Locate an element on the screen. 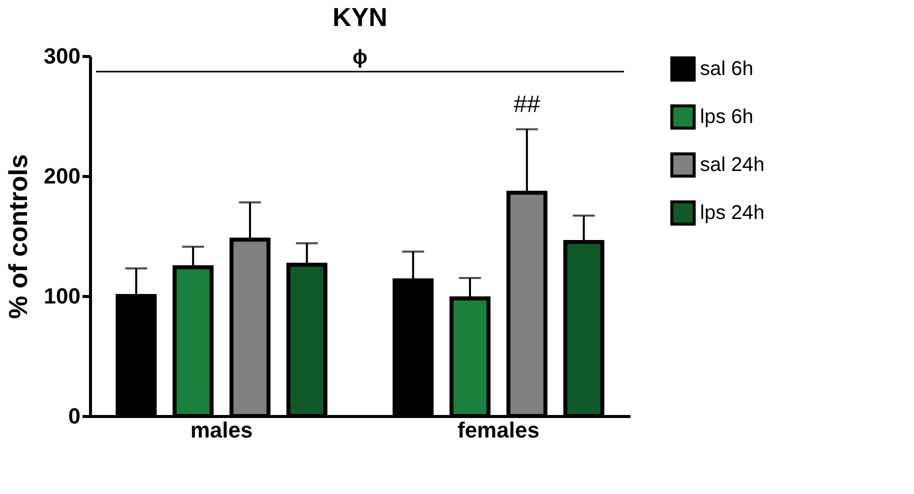 This screenshot has width=914, height=494. y-tick-label: 300 is located at coordinates (62, 56).